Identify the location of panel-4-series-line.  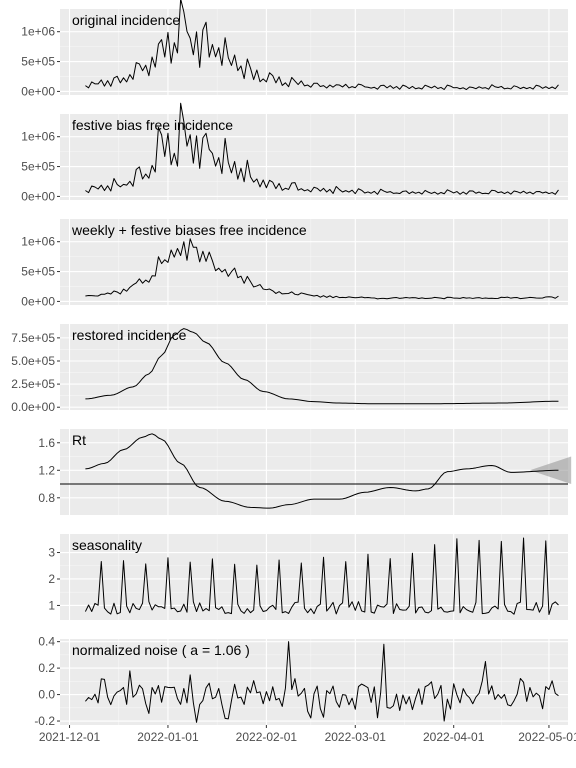
(322, 366).